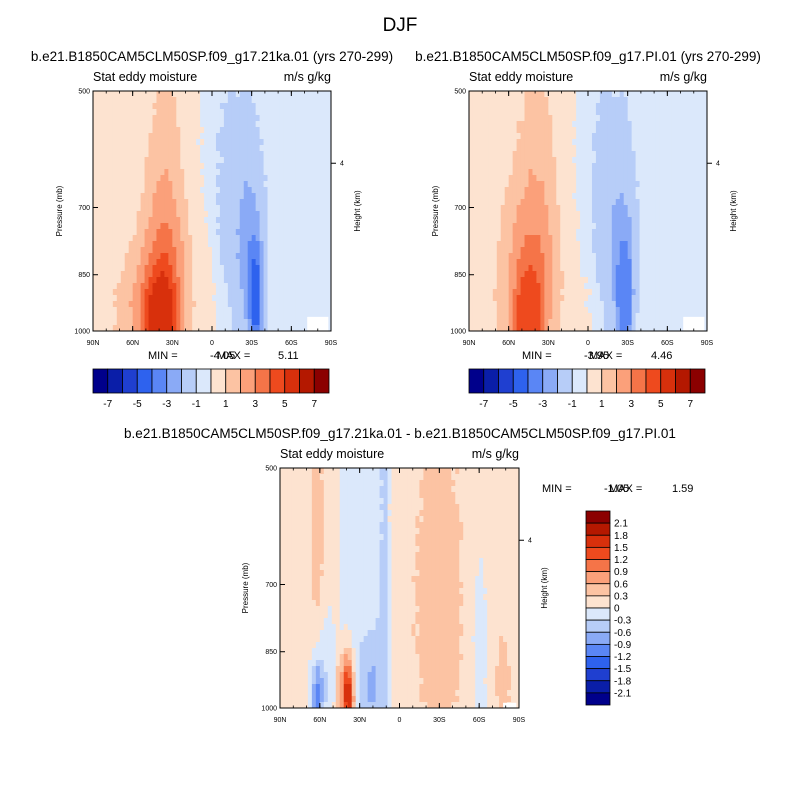  Describe the element at coordinates (400, 25) in the screenshot. I see `figure-title: DJF` at that location.